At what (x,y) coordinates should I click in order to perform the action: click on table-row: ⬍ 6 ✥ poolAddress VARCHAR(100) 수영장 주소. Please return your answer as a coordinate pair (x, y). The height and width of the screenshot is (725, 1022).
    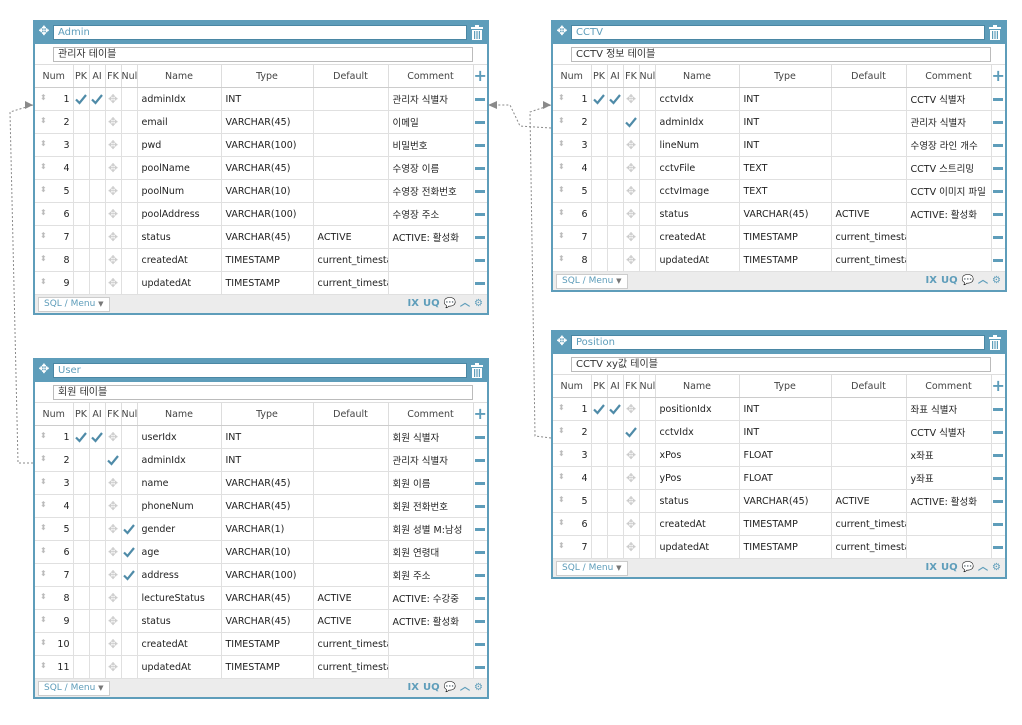
    Looking at the image, I should click on (261, 214).